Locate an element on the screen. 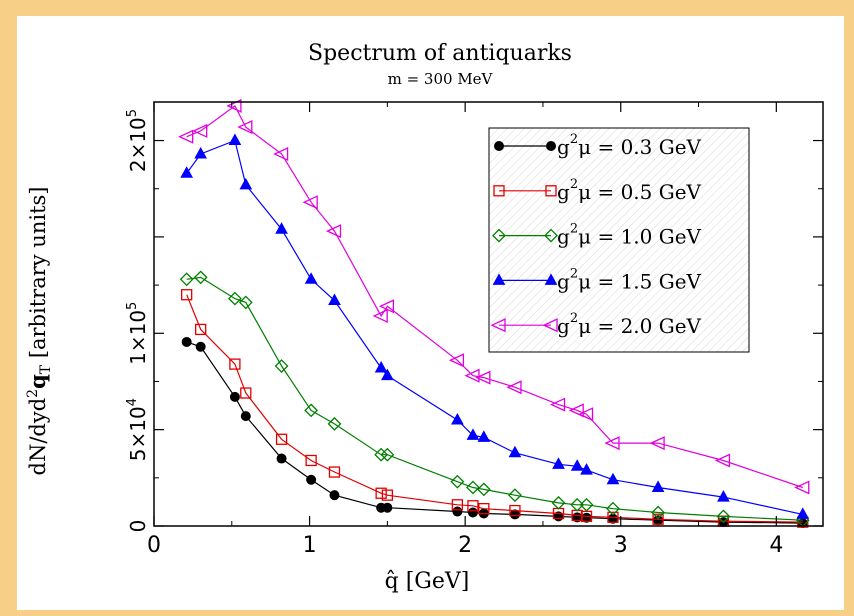 The image size is (854, 616). legend-entry-0: g2μ = 0.3 GeV is located at coordinates (598, 145).